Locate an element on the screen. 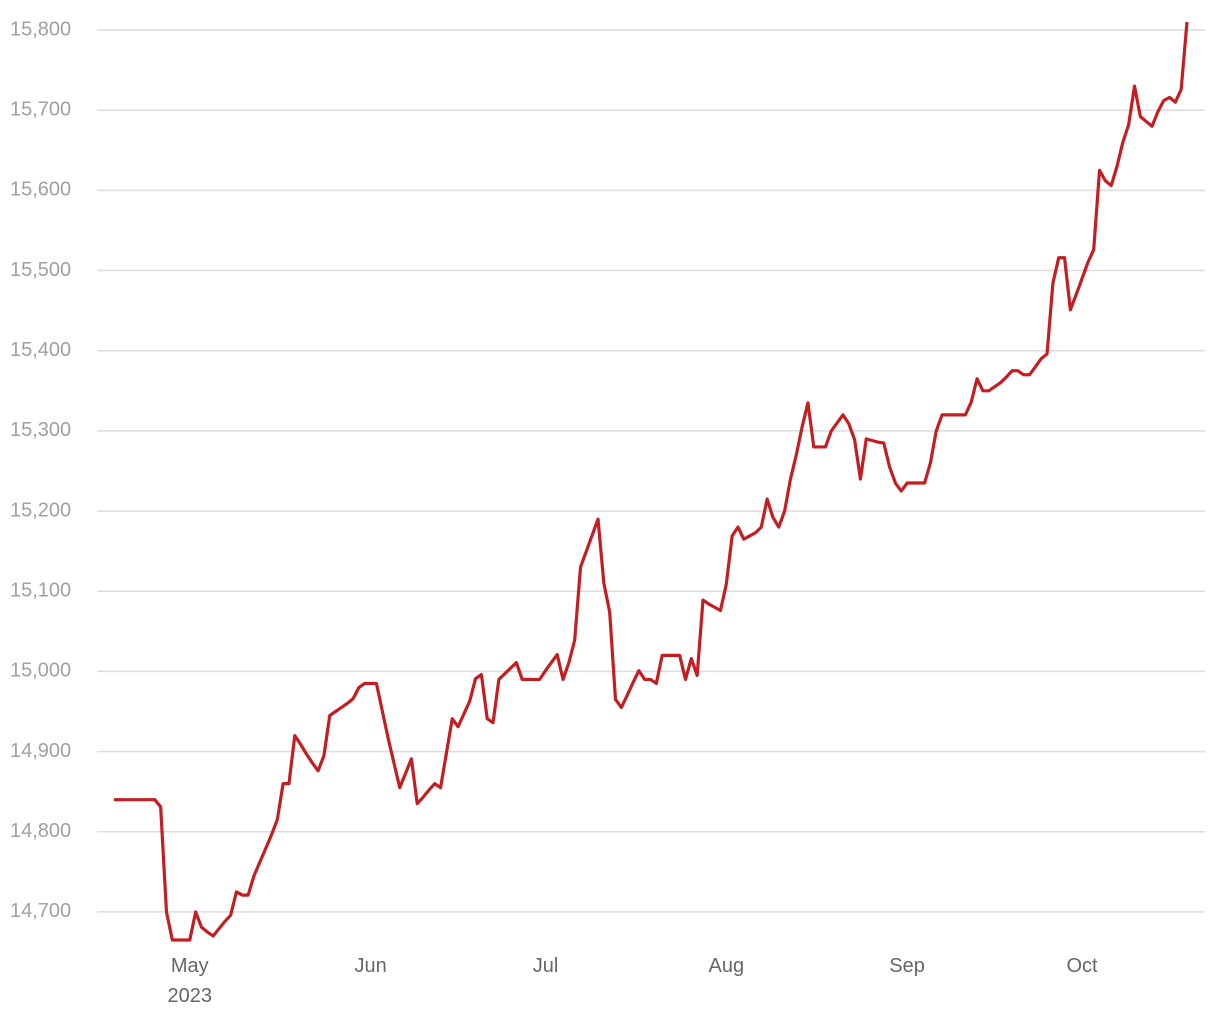 The height and width of the screenshot is (1020, 1220). y-tick-label: 14,800 is located at coordinates (40, 831).